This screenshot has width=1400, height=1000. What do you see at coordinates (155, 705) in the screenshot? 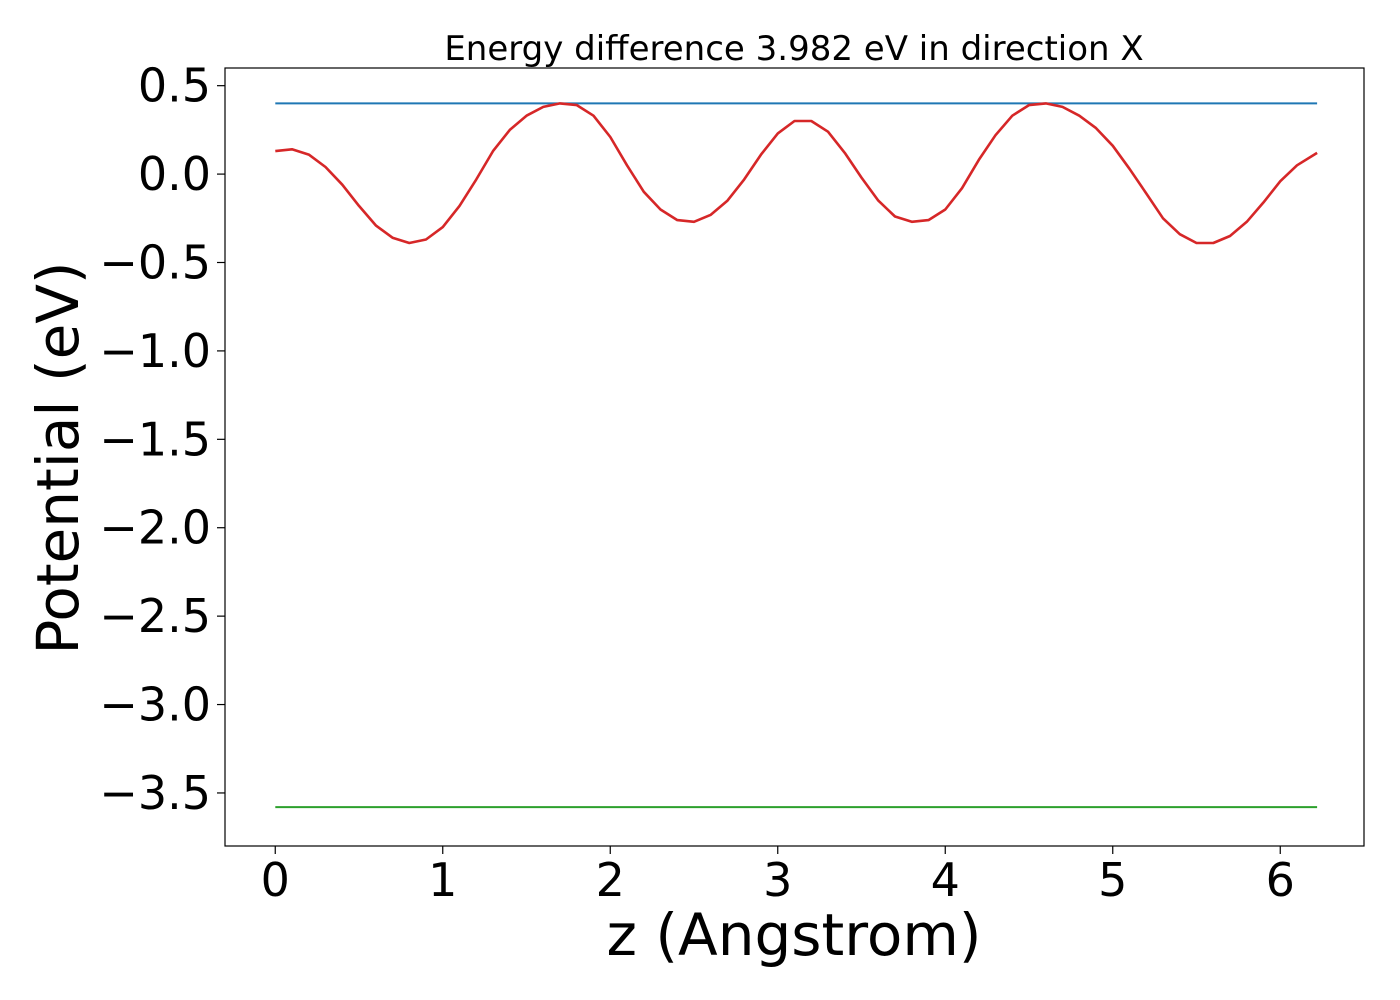
I see `y-tick-label: −3.0` at bounding box center [155, 705].